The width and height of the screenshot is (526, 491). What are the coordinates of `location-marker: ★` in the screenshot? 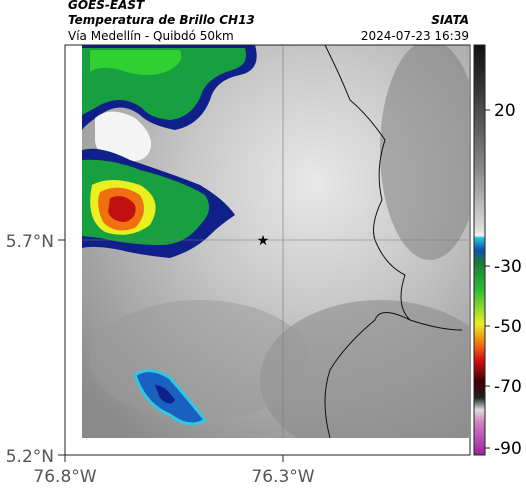 It's located at (263, 241).